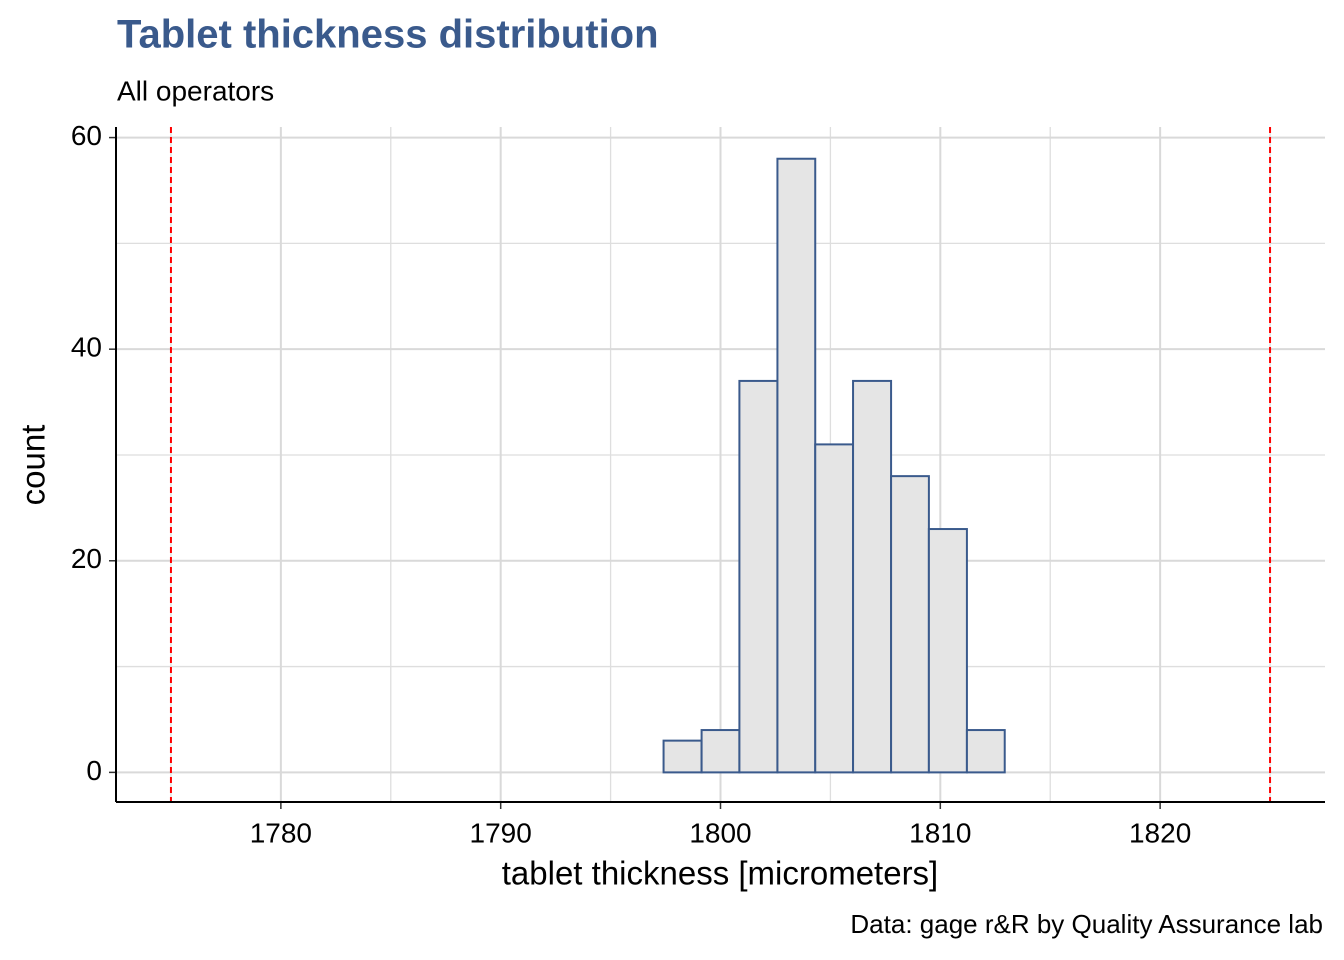 The width and height of the screenshot is (1344, 960). I want to click on x-axis-label: tablet thickness [micrometers], so click(720, 873).